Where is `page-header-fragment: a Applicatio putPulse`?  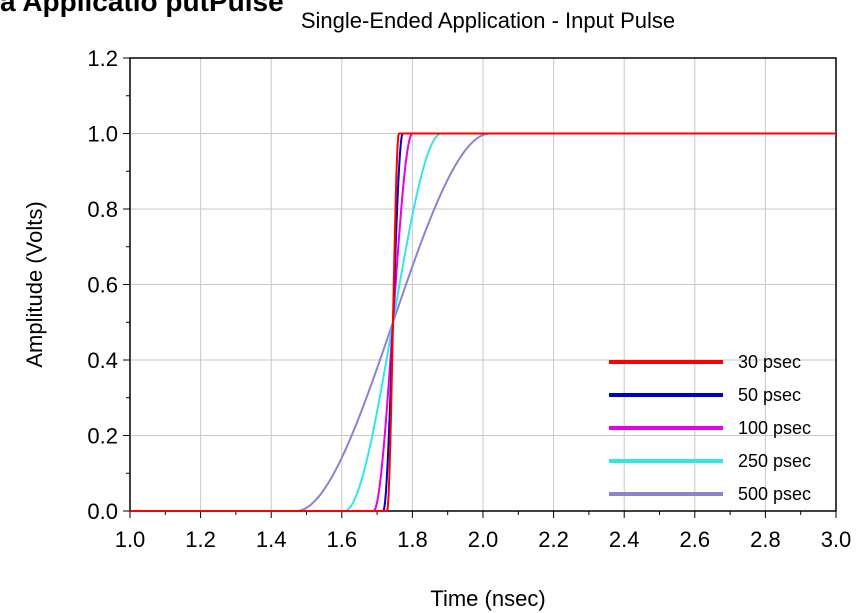
page-header-fragment: a Applicatio putPulse is located at coordinates (142, 8).